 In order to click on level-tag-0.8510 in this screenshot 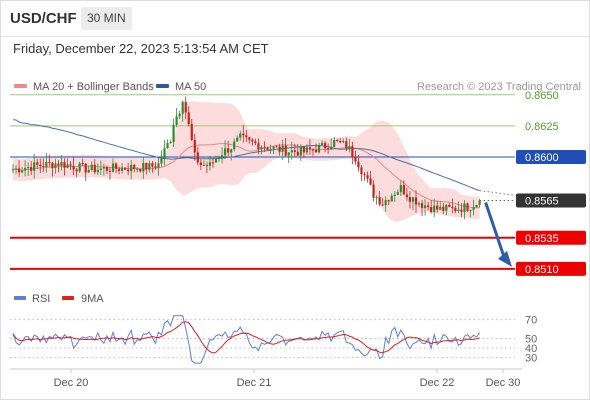, I will do `click(551, 268)`.